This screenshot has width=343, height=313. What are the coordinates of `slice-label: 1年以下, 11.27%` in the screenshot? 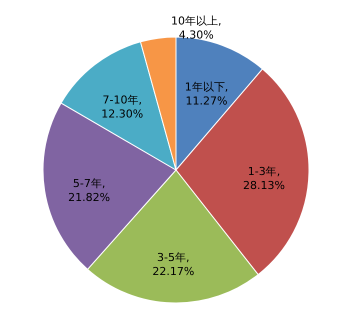 It's located at (206, 94).